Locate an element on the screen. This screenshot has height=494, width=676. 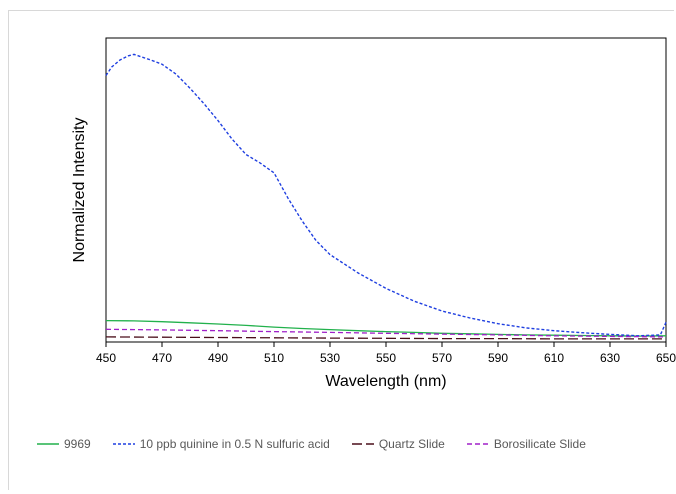
x-axis-label: Wavelength (nm) is located at coordinates (385, 381).